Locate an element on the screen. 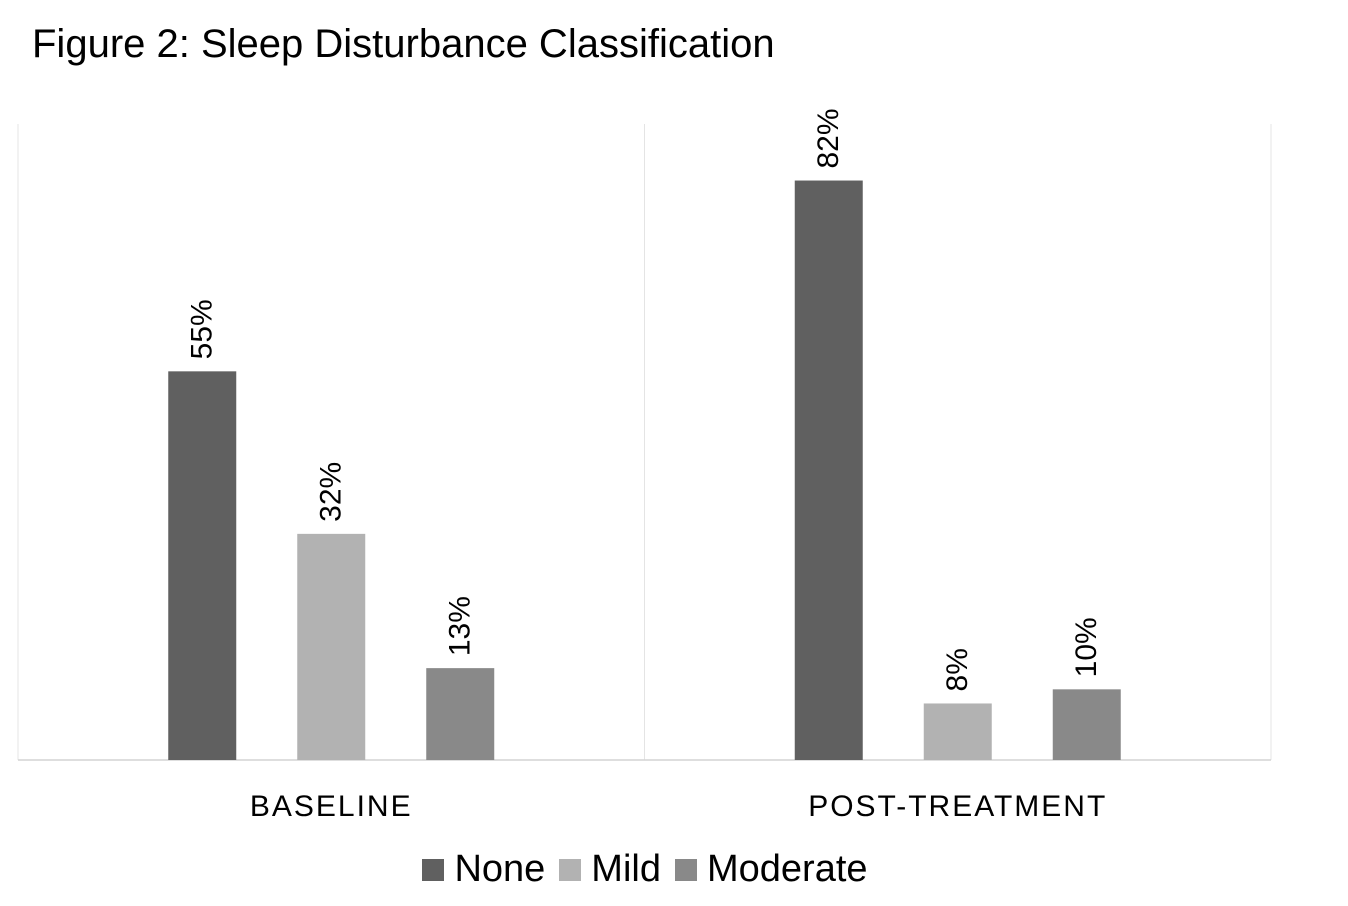  legend: None Mild Moderate is located at coordinates (645, 869).